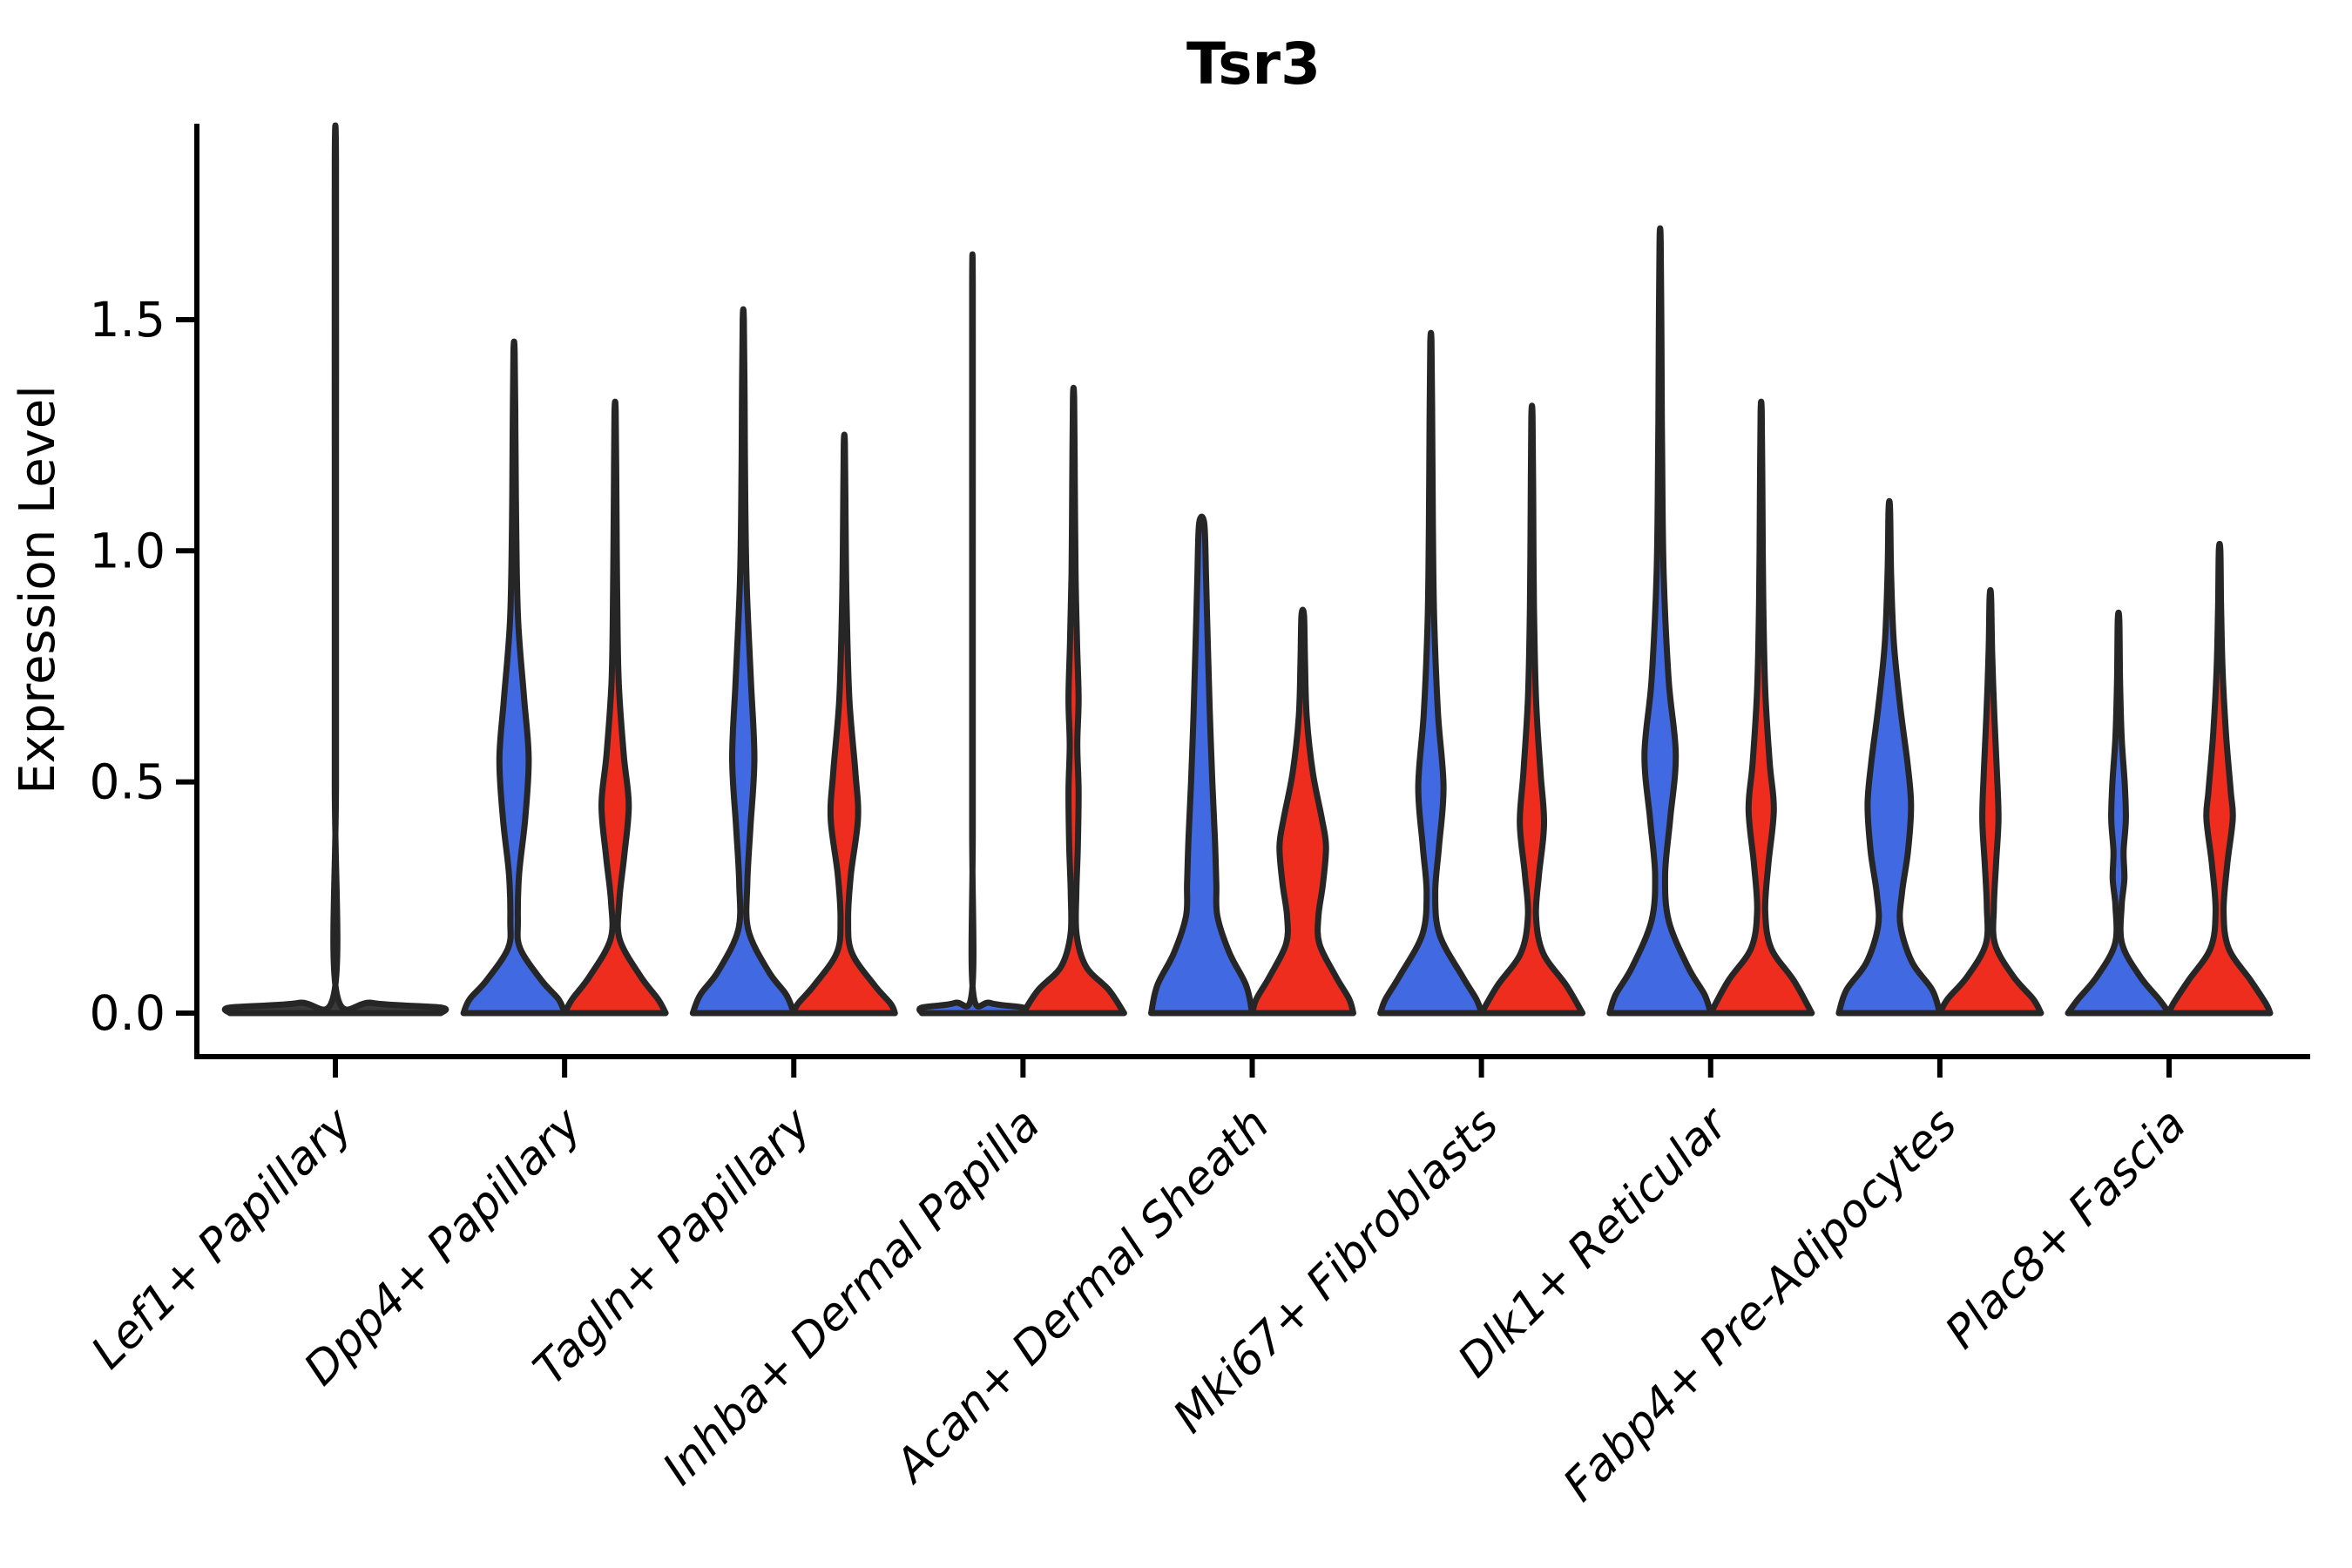 The width and height of the screenshot is (2352, 1568). Describe the element at coordinates (128, 320) in the screenshot. I see `y-tick-label: 1.5` at that location.